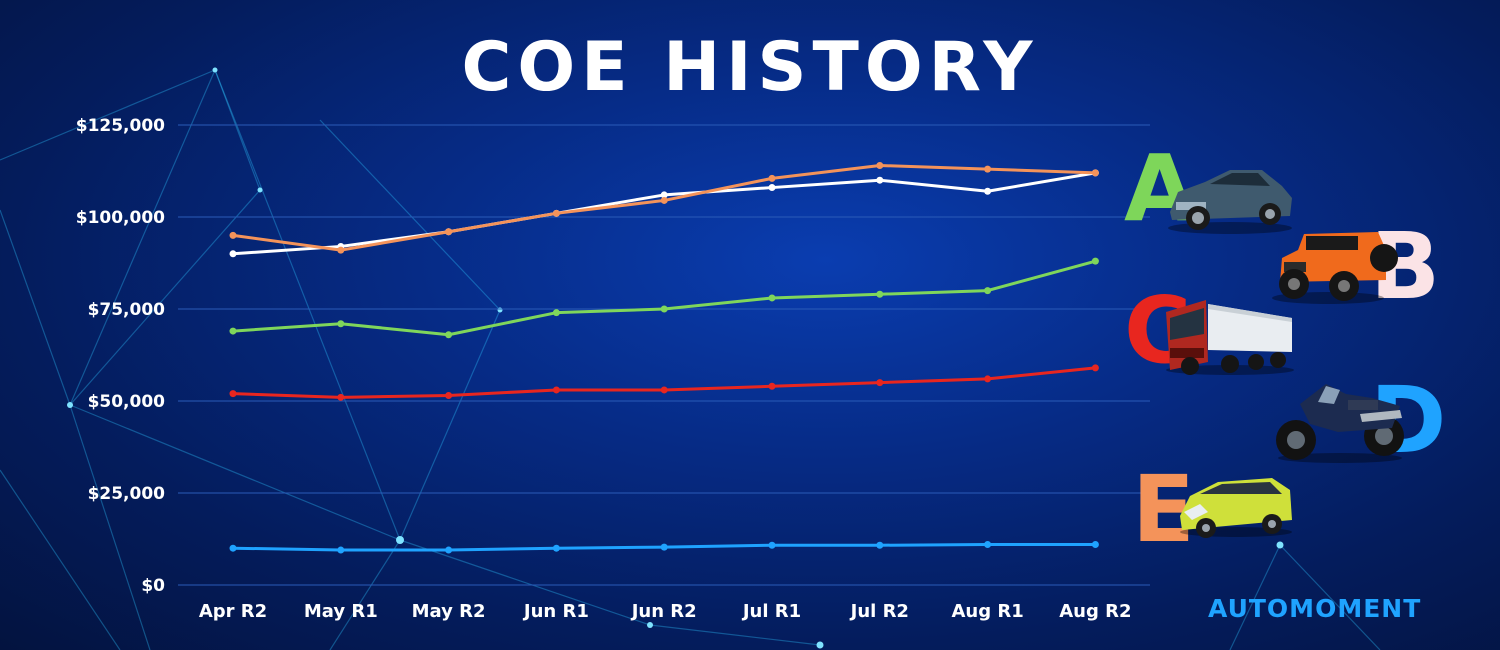 Image resolution: width=1500 pixels, height=650 pixels. I want to click on y-tick-label: $25,000, so click(127, 494).